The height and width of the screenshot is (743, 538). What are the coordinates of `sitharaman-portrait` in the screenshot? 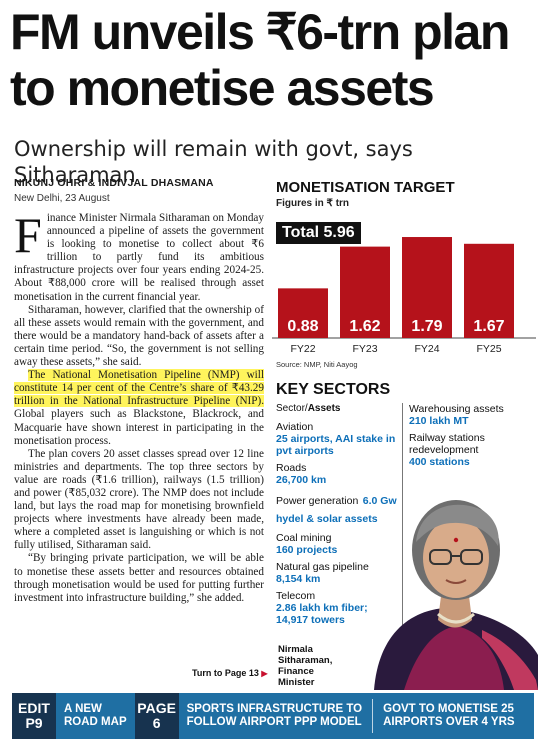 It's located at (456, 595).